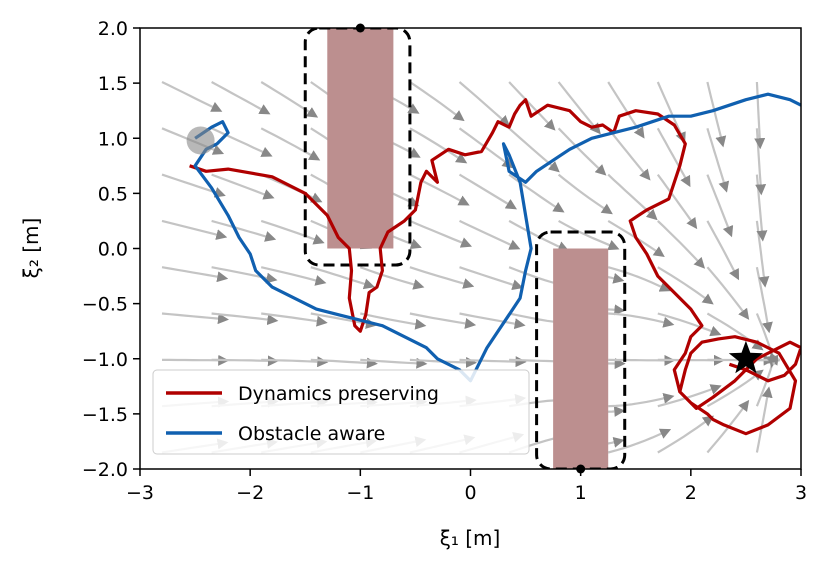 The width and height of the screenshot is (830, 573). Describe the element at coordinates (113, 194) in the screenshot. I see `y-tick-label-5: 0.5` at that location.